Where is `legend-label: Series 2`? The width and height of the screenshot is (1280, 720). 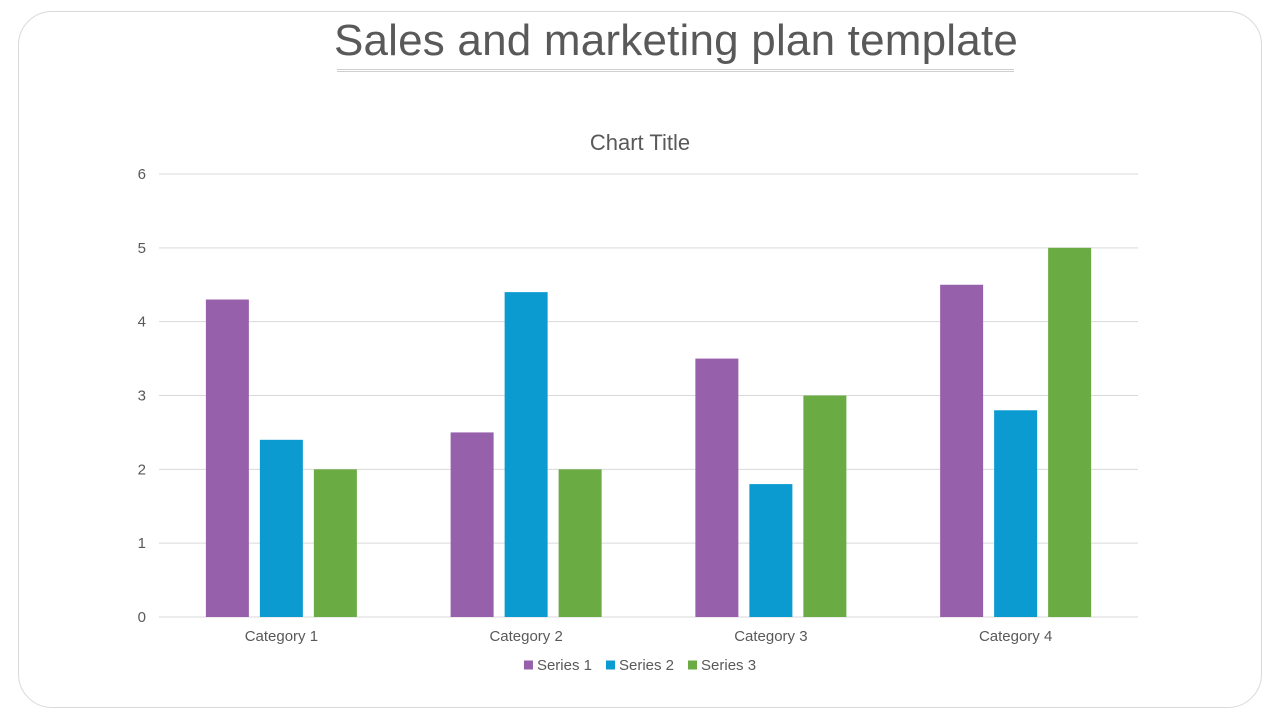
legend-label: Series 2 is located at coordinates (646, 665).